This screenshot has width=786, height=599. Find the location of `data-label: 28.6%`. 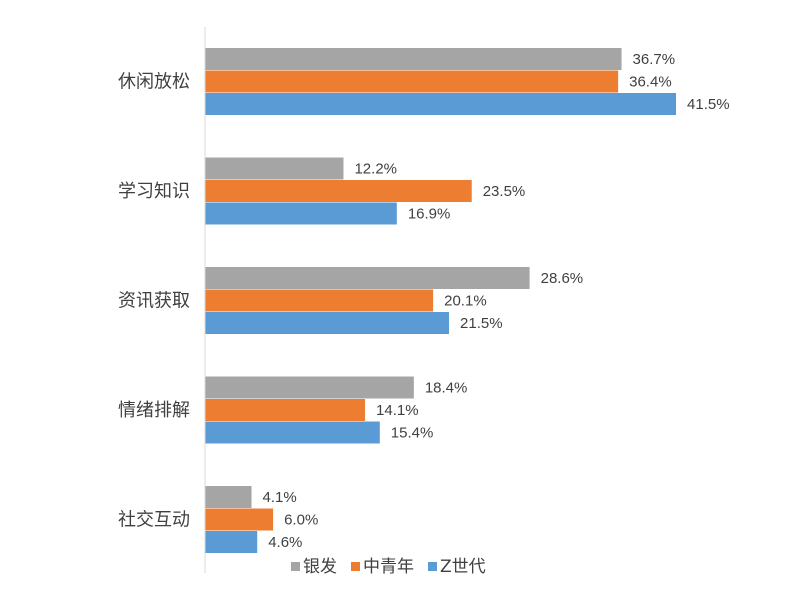

data-label: 28.6% is located at coordinates (562, 278).